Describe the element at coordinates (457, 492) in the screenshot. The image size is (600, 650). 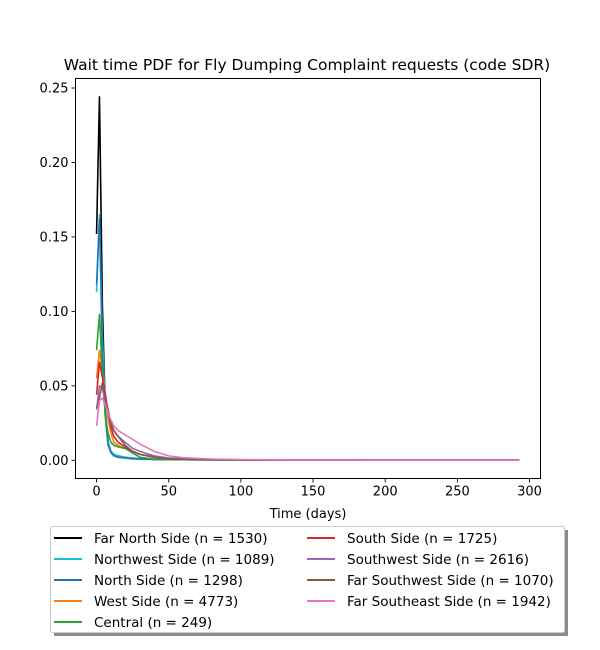
I see `x-tick-label: 250` at that location.